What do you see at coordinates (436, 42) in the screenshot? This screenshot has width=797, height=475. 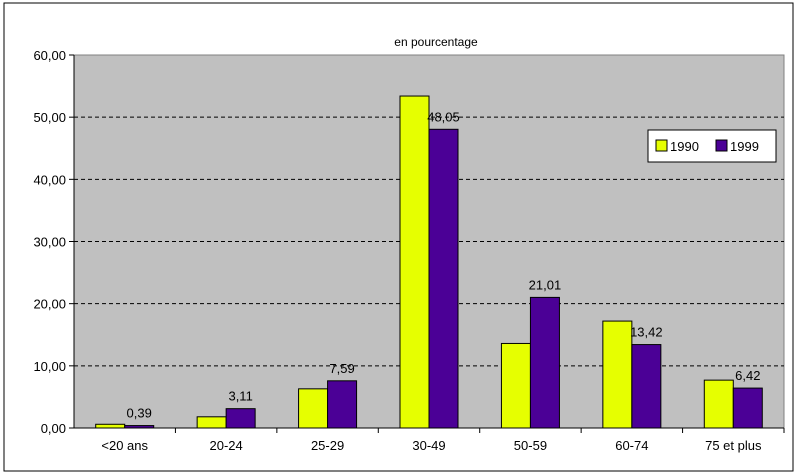 I see `chart-title: en pourcentage` at bounding box center [436, 42].